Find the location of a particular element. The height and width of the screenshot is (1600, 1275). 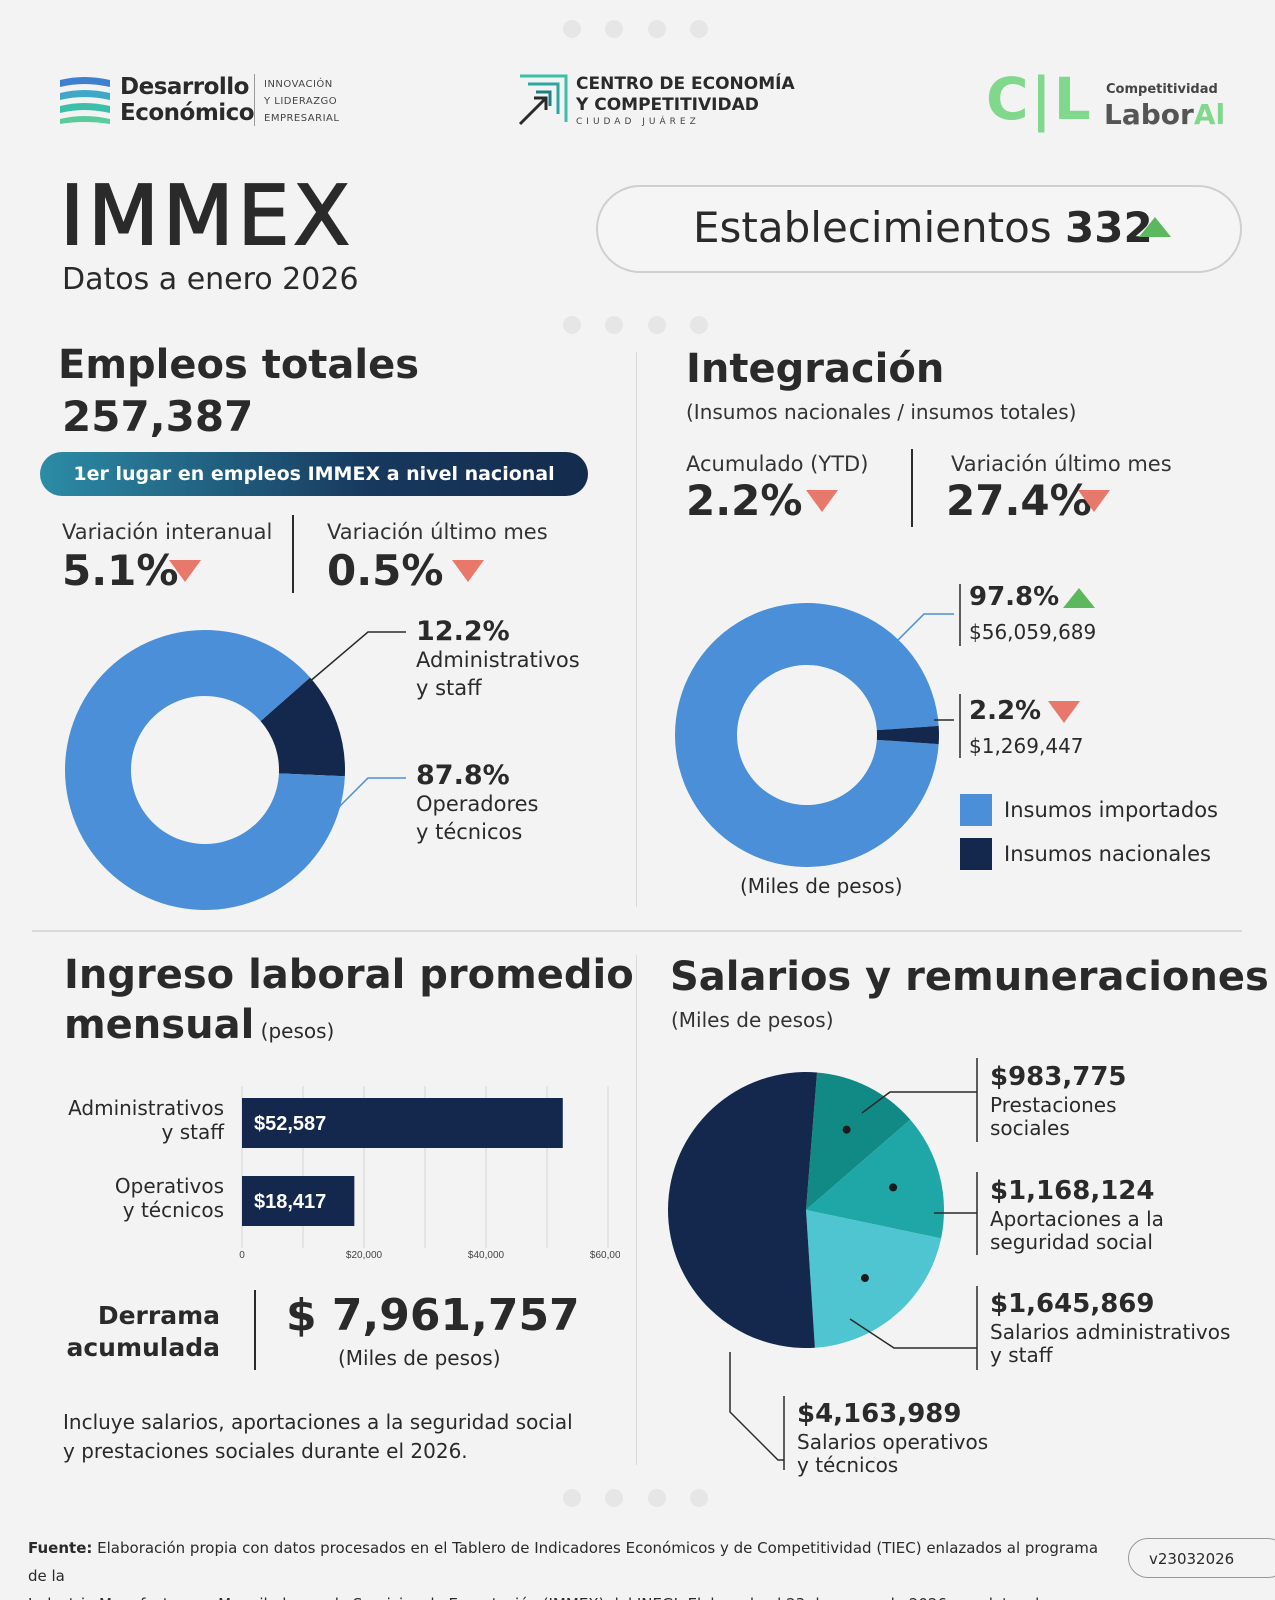

var-mes-label: Variación último mes is located at coordinates (437, 532).